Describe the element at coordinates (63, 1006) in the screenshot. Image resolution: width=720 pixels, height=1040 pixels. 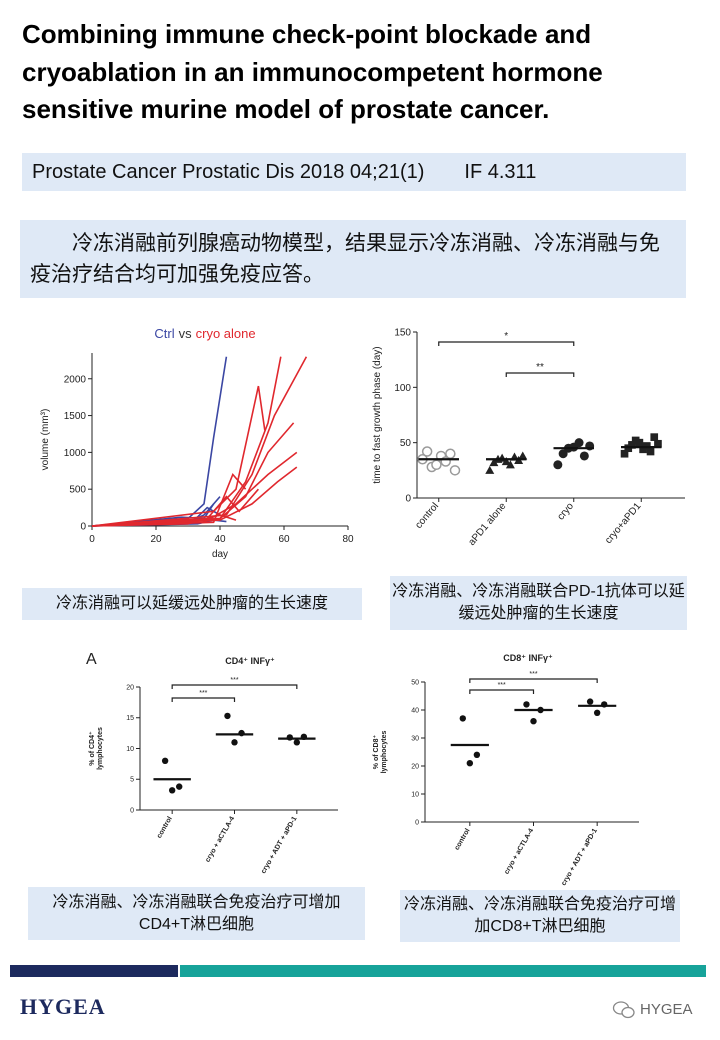
I see `brand: HYGEA` at that location.